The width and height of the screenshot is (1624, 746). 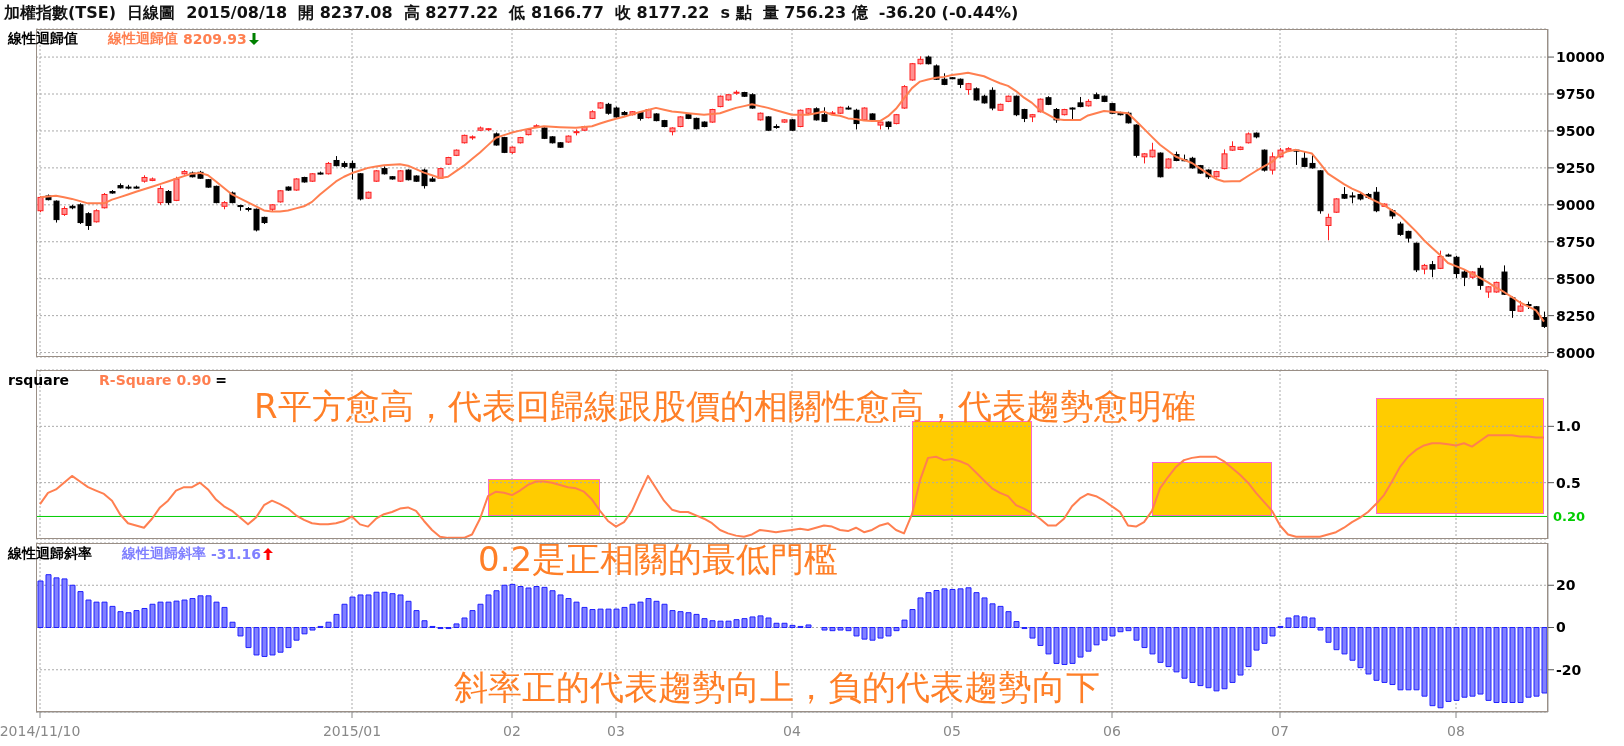 What do you see at coordinates (725, 406) in the screenshot?
I see `annotation: R平方愈高，代表回歸線跟股價的相關性愈高，代表趨勢愈明確` at bounding box center [725, 406].